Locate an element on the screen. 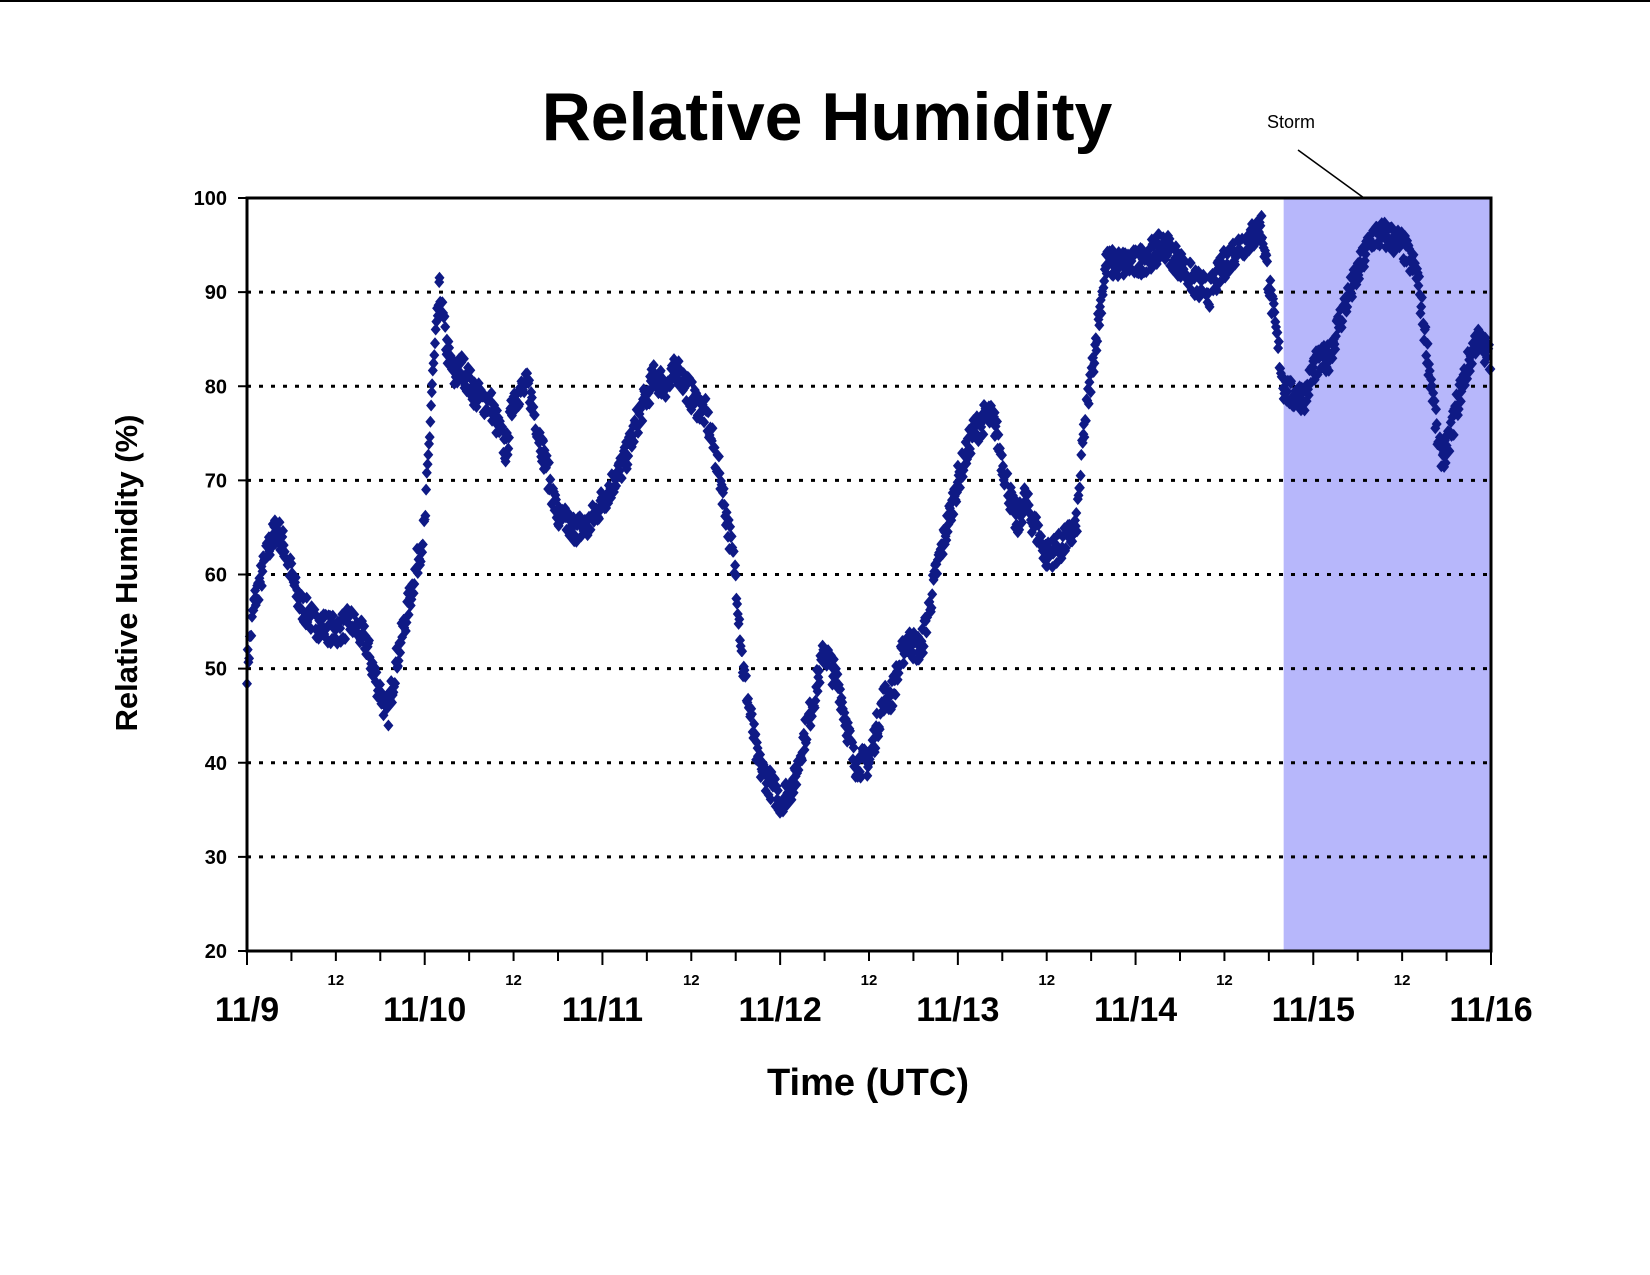 The image size is (1650, 1275). x-tick-label: 11/15 is located at coordinates (1313, 1010).